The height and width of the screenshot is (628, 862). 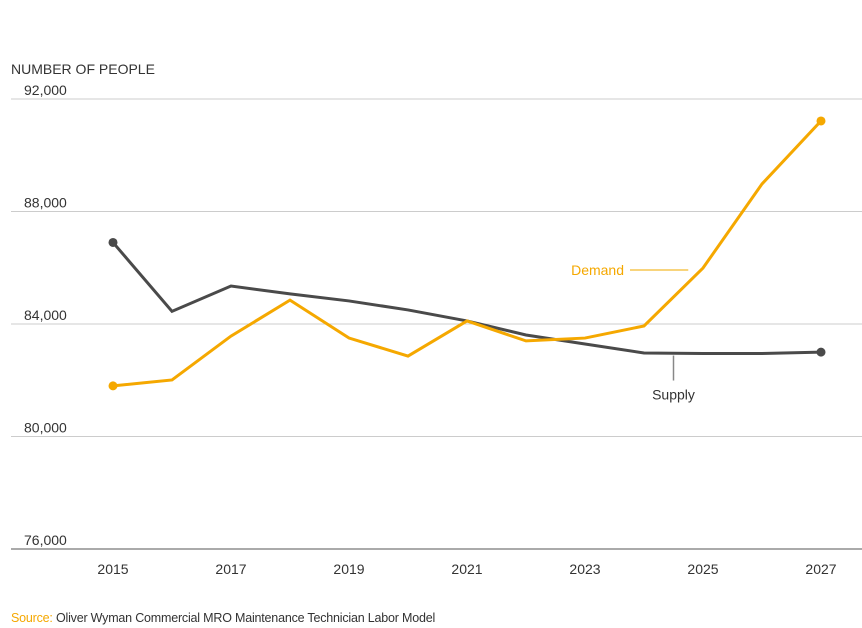 I want to click on y-axis-title: NUMBER OF PEOPLE, so click(x=83, y=69).